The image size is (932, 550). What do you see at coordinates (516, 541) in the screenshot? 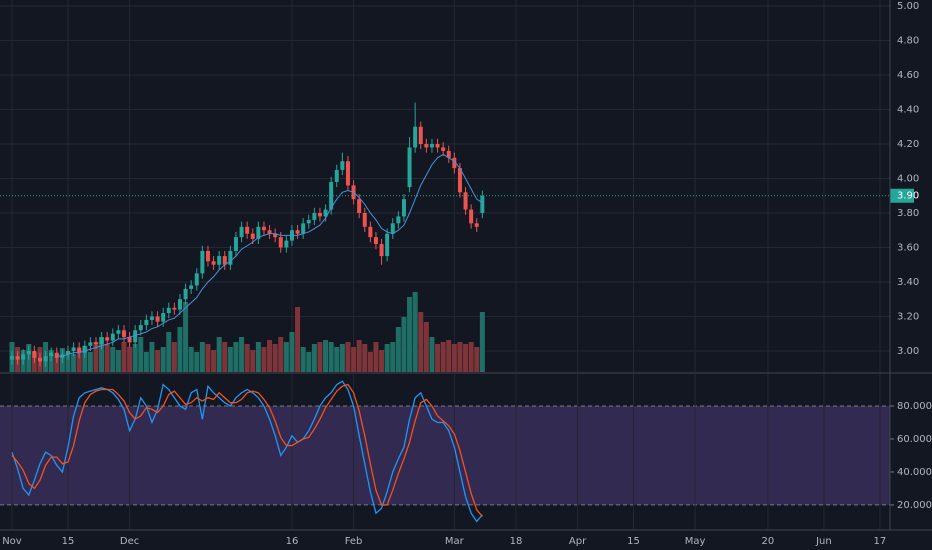
I see `x-tick-label: 18` at bounding box center [516, 541].